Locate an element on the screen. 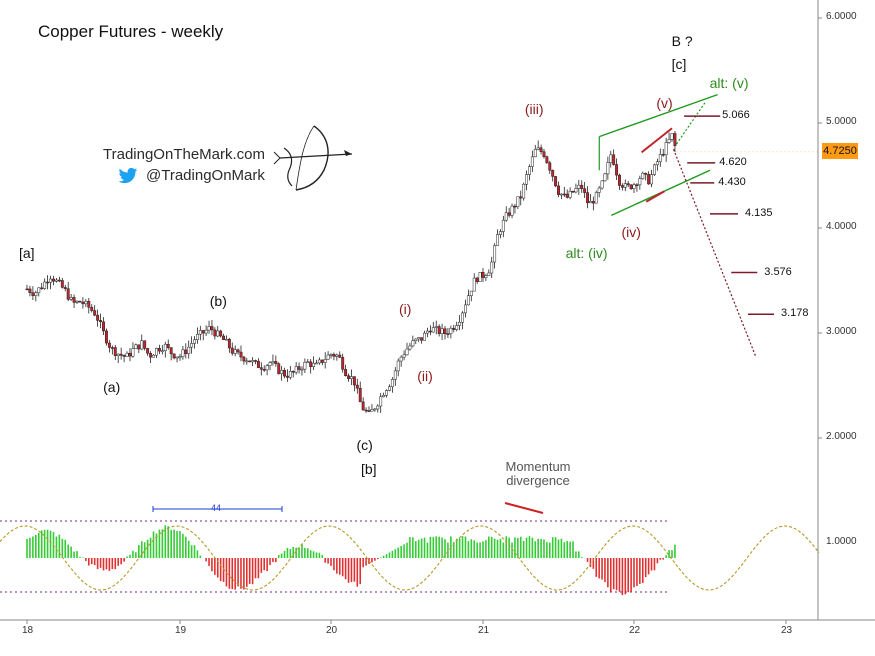  price-level-label: 4.620 is located at coordinates (733, 161).